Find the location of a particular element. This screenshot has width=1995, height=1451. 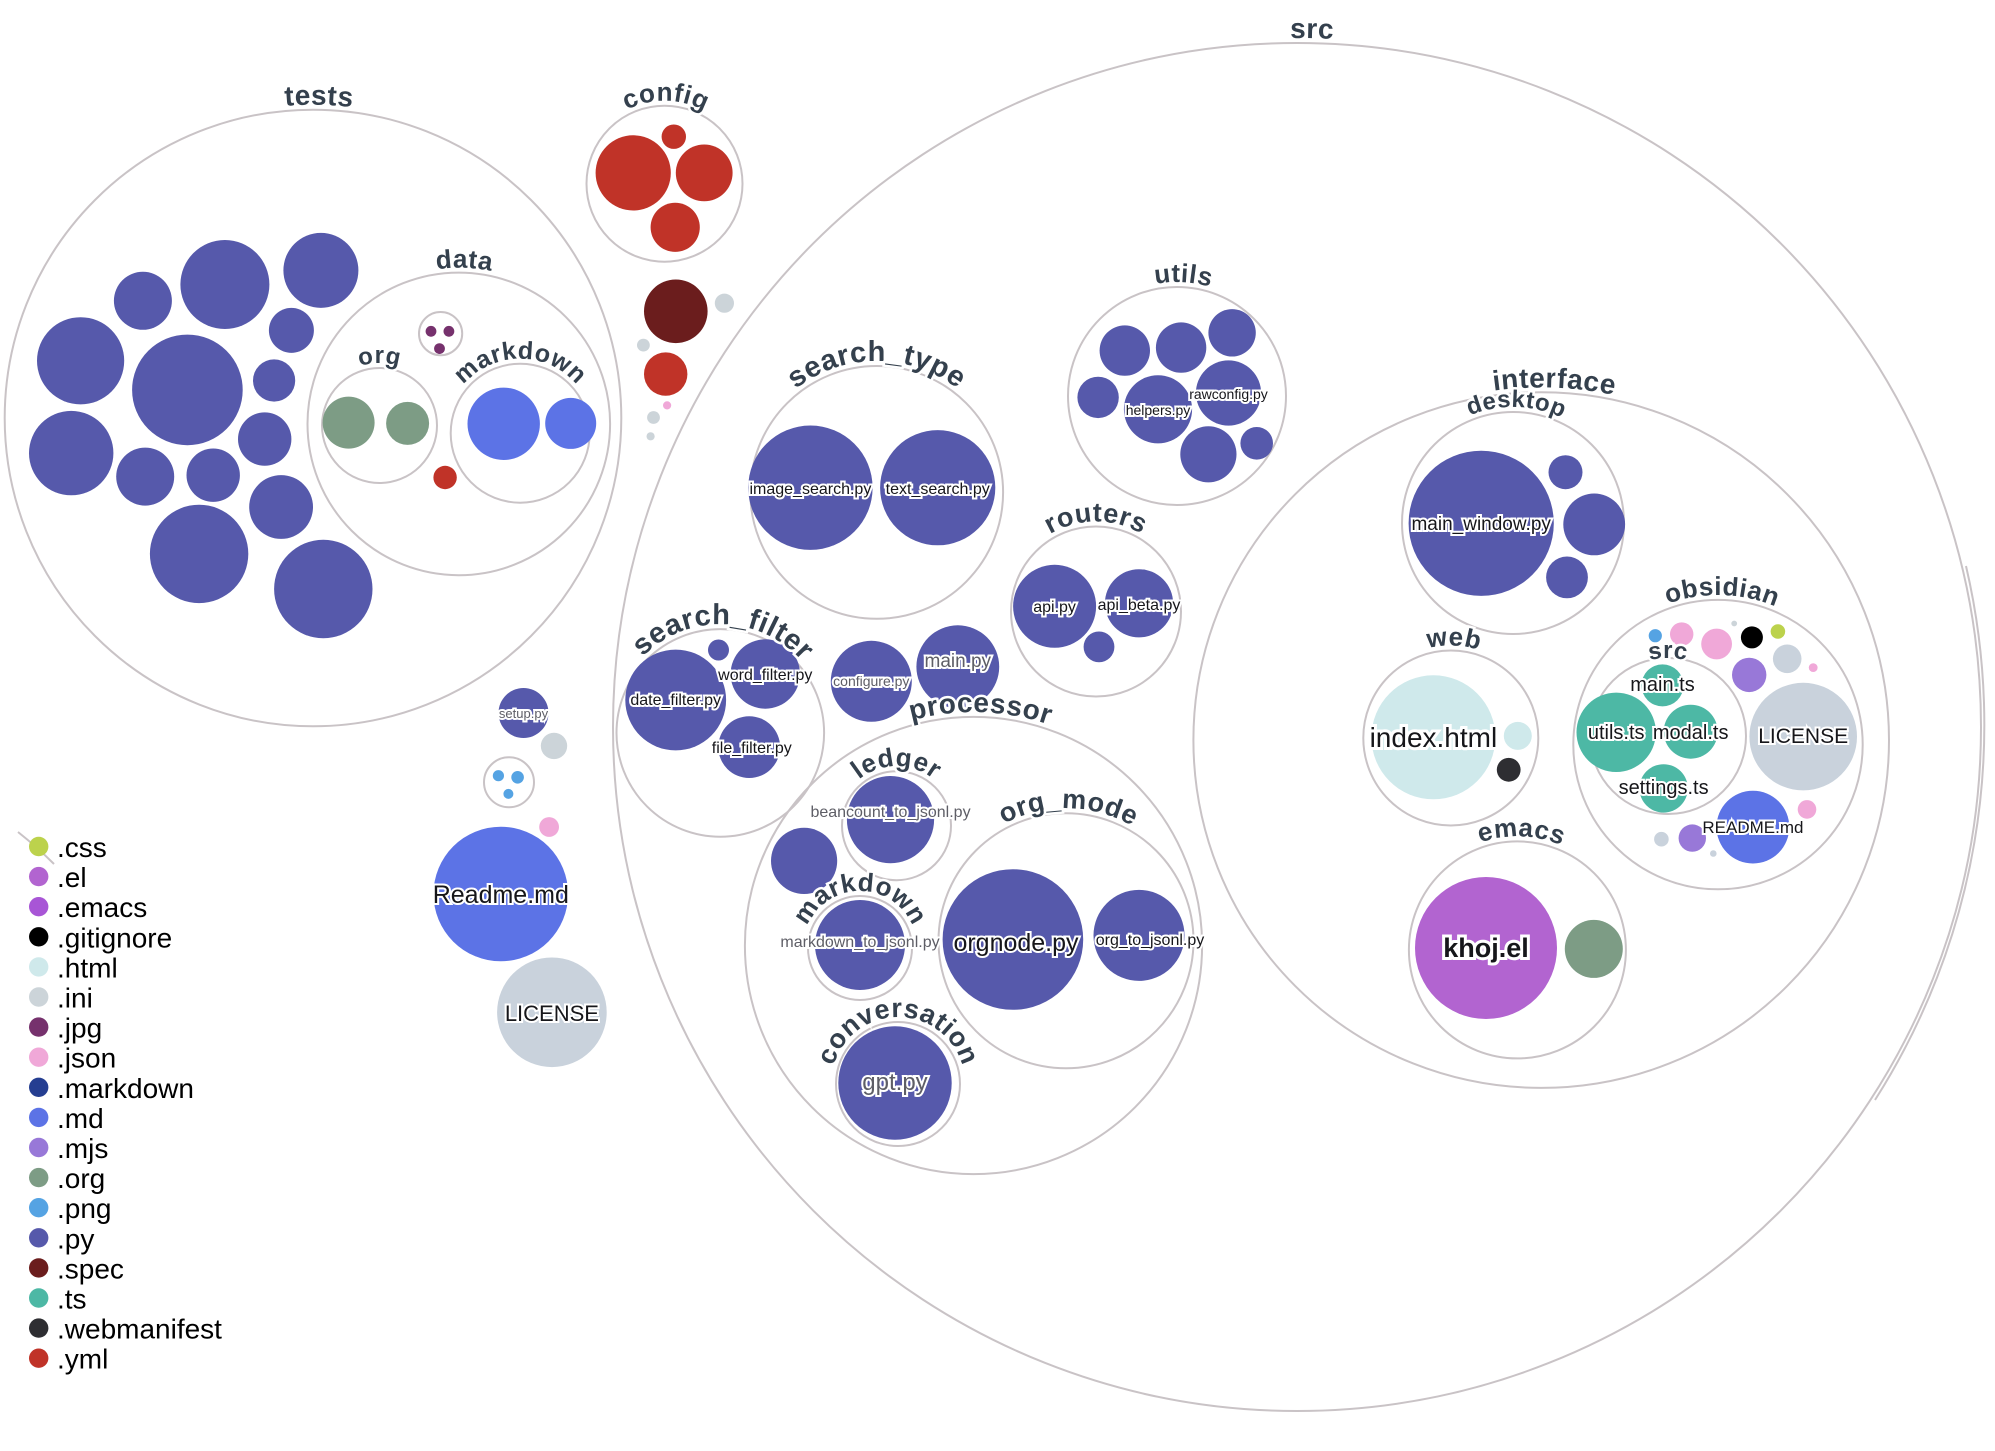

svg-text: .css is located at coordinates (82, 847).